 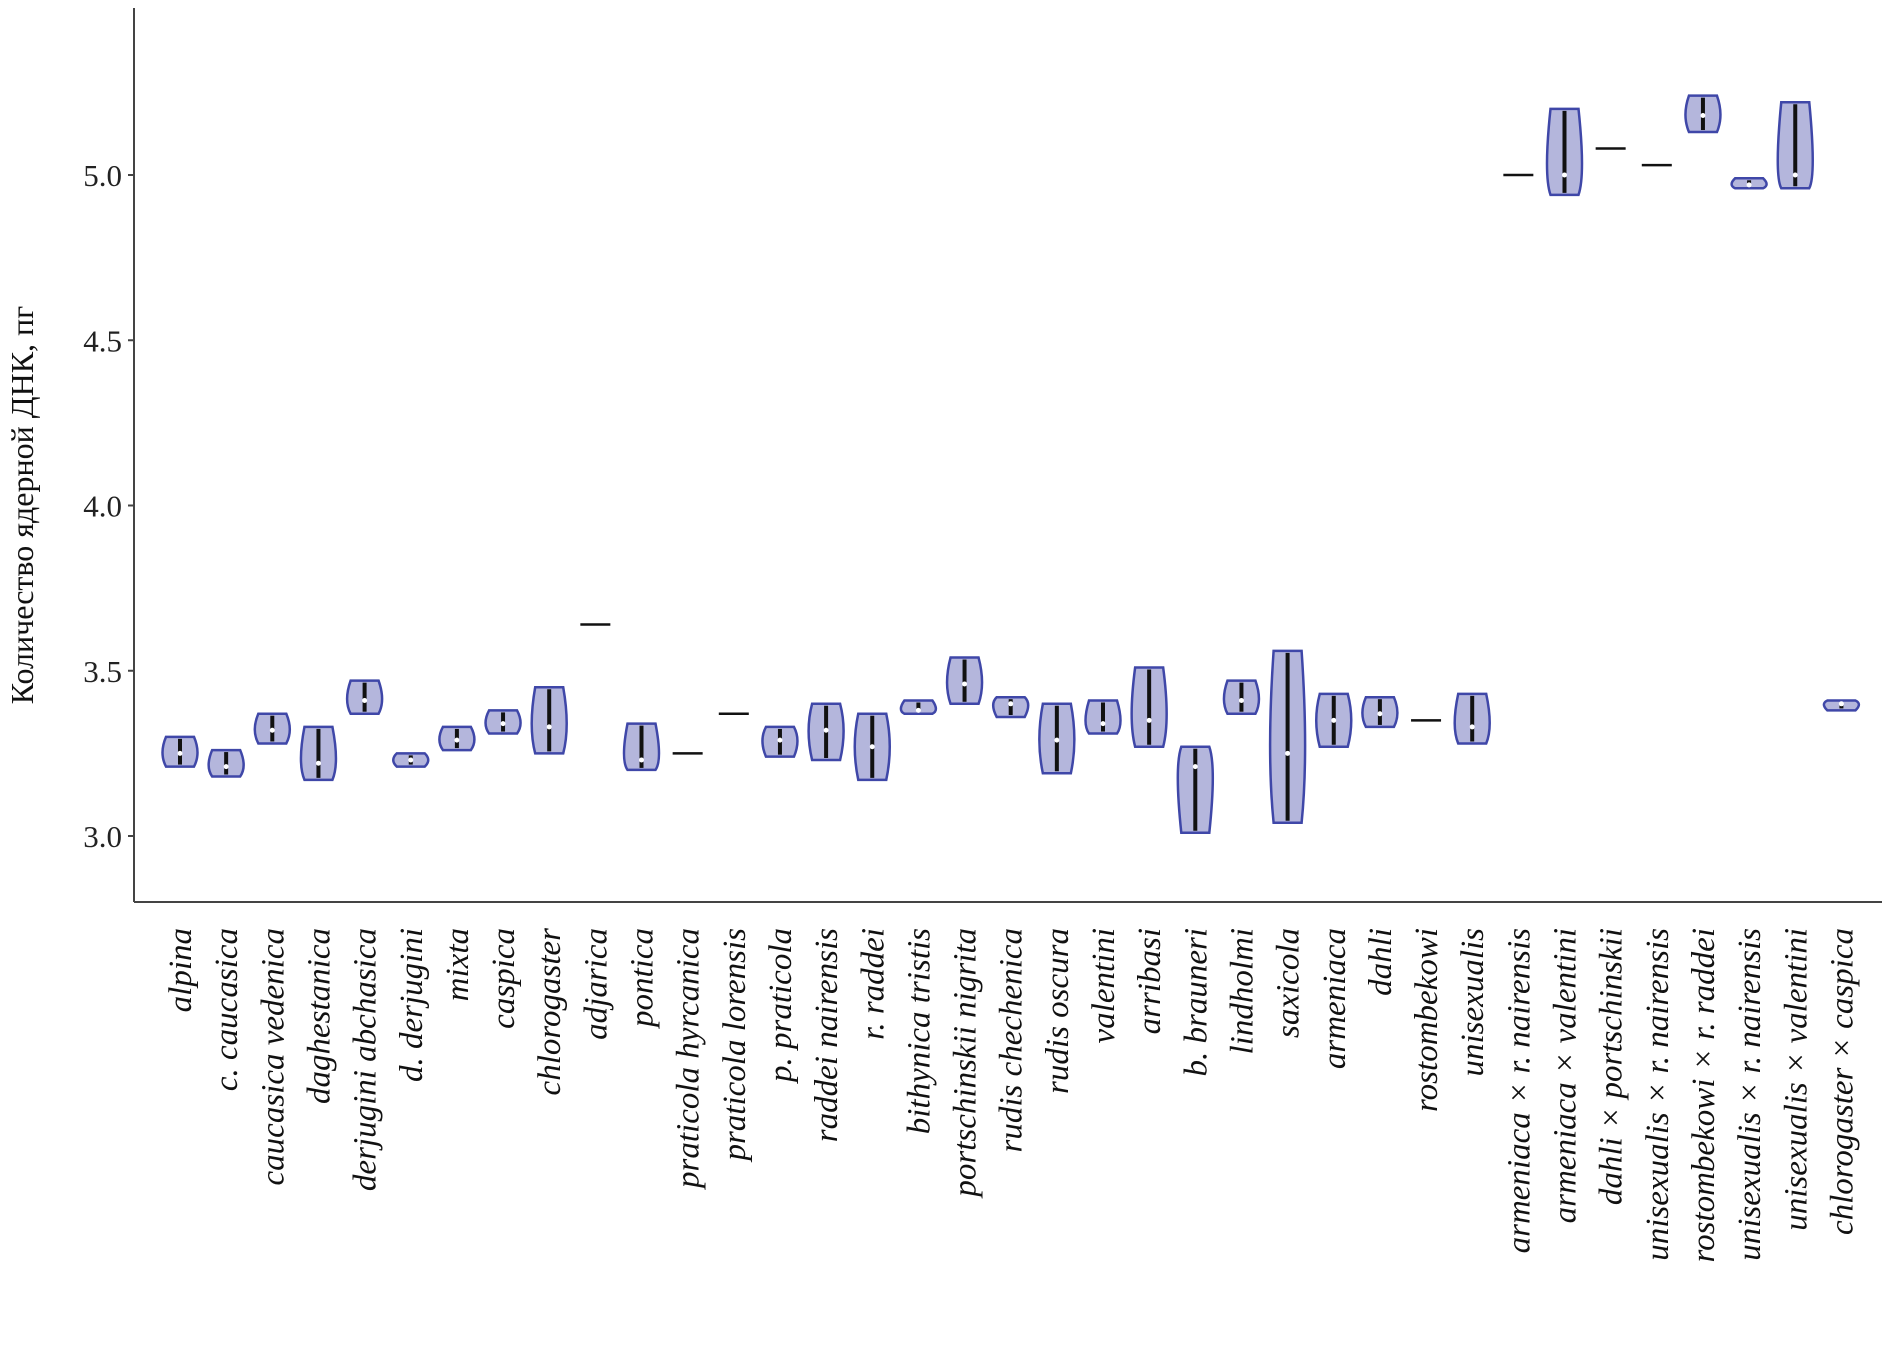 I want to click on y-tick-label: 5.0, so click(x=102, y=175).